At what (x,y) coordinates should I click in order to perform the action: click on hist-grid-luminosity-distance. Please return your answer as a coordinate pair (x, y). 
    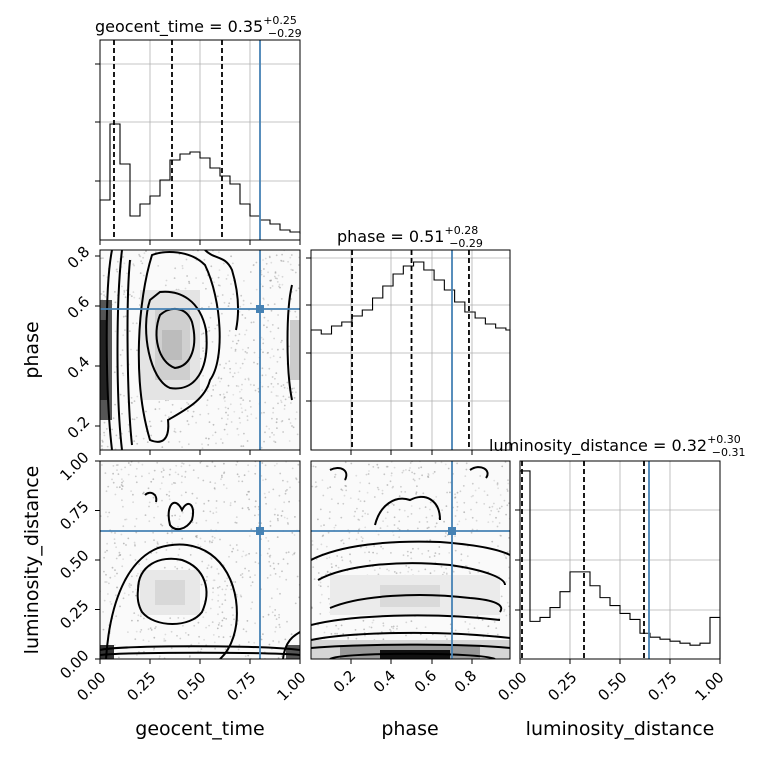
    Looking at the image, I should click on (620, 560).